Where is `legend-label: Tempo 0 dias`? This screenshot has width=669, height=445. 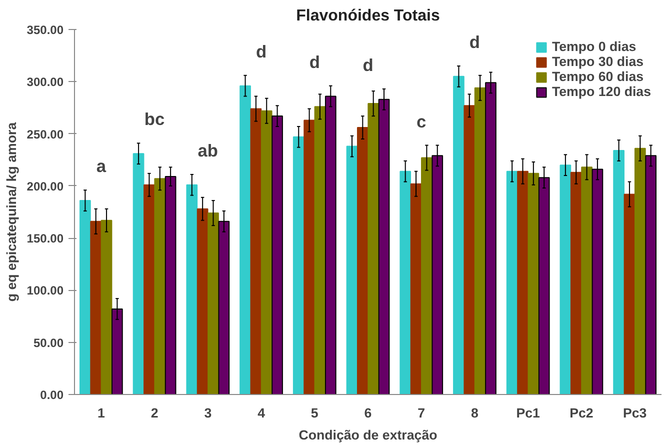 legend-label: Tempo 0 dias is located at coordinates (594, 46).